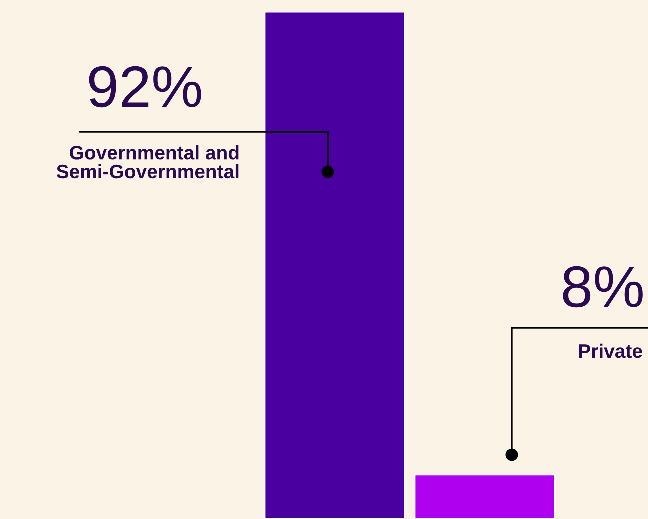 The height and width of the screenshot is (519, 648). Describe the element at coordinates (610, 351) in the screenshot. I see `text: Private` at that location.